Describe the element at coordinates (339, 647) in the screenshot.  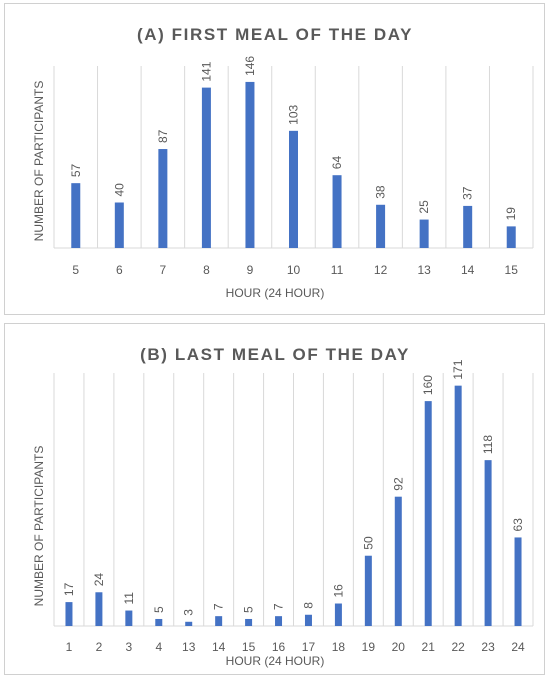
I see `x-tick-label: 18` at that location.